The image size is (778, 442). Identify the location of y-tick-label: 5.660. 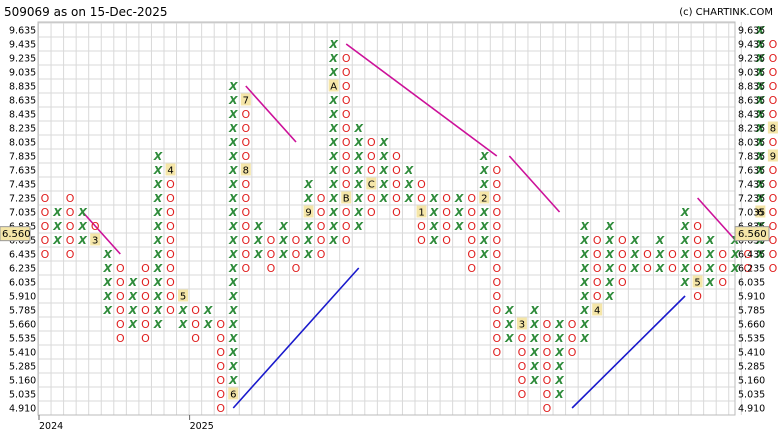
(751, 325).